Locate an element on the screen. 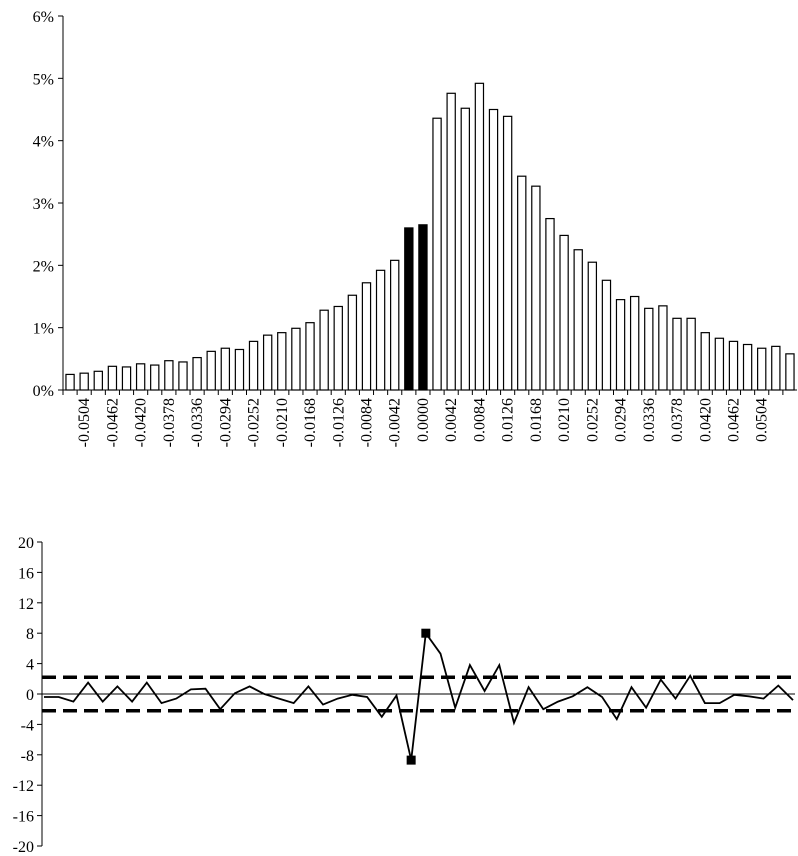 The image size is (798, 856). x-tick-label: 0.0504 is located at coordinates (762, 420).